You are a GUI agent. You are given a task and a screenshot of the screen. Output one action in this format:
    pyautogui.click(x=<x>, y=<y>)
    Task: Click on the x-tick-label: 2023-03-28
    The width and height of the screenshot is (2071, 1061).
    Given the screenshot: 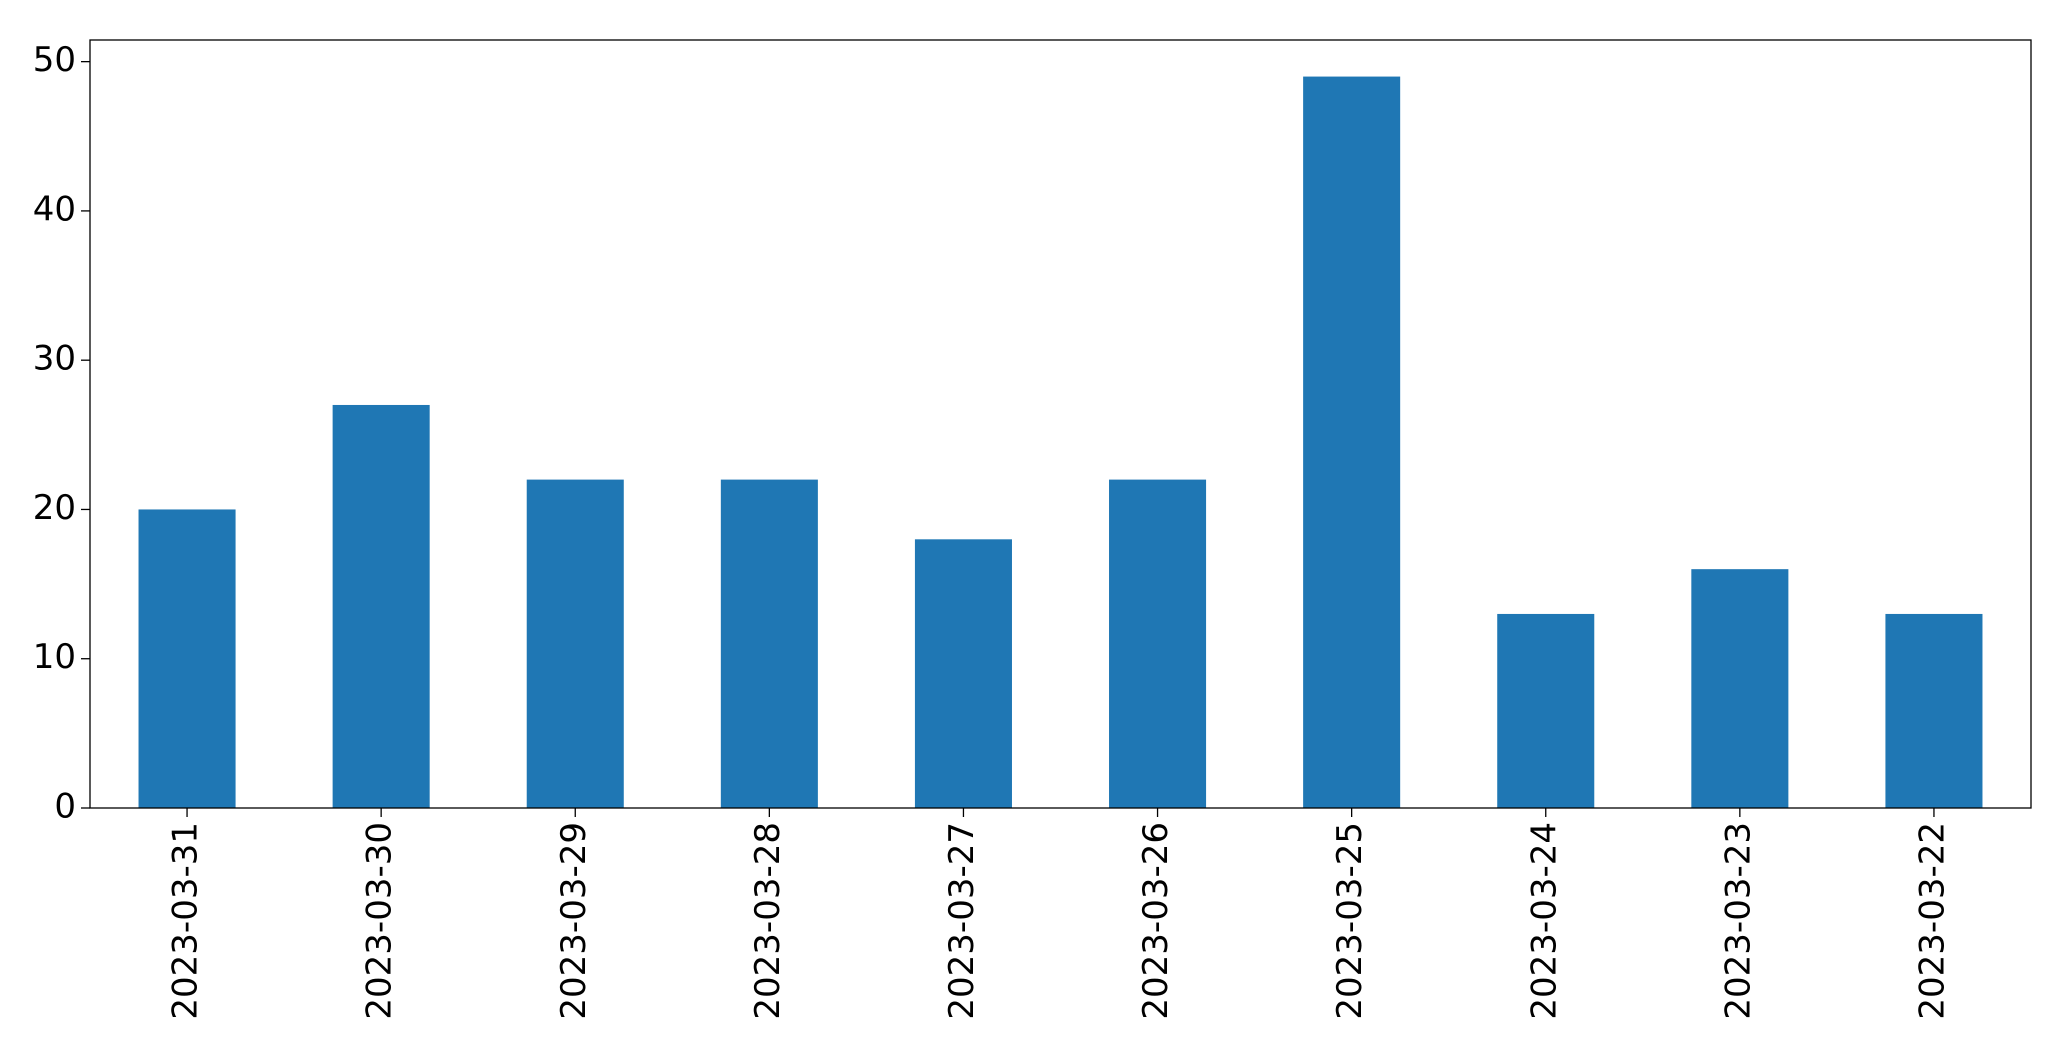 What is the action you would take?
    pyautogui.click(x=768, y=921)
    